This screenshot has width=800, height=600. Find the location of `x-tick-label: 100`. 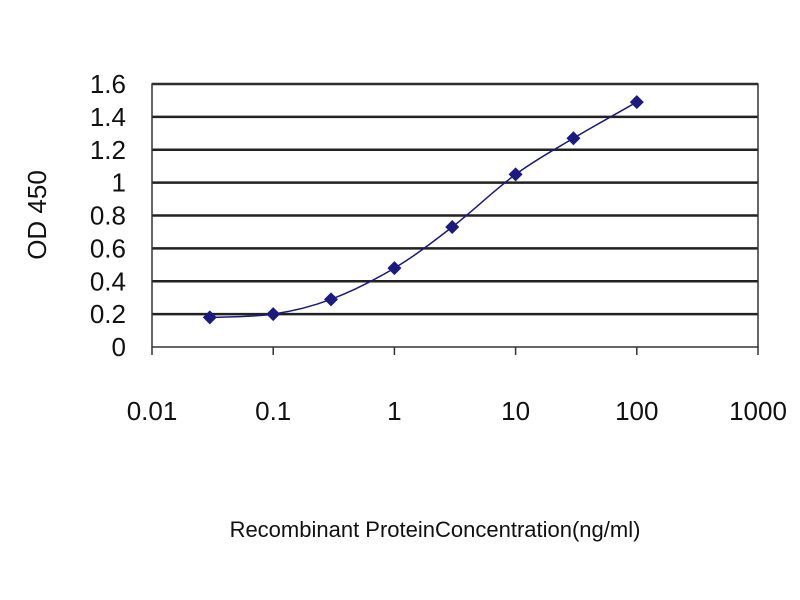

x-tick-label: 100 is located at coordinates (636, 411).